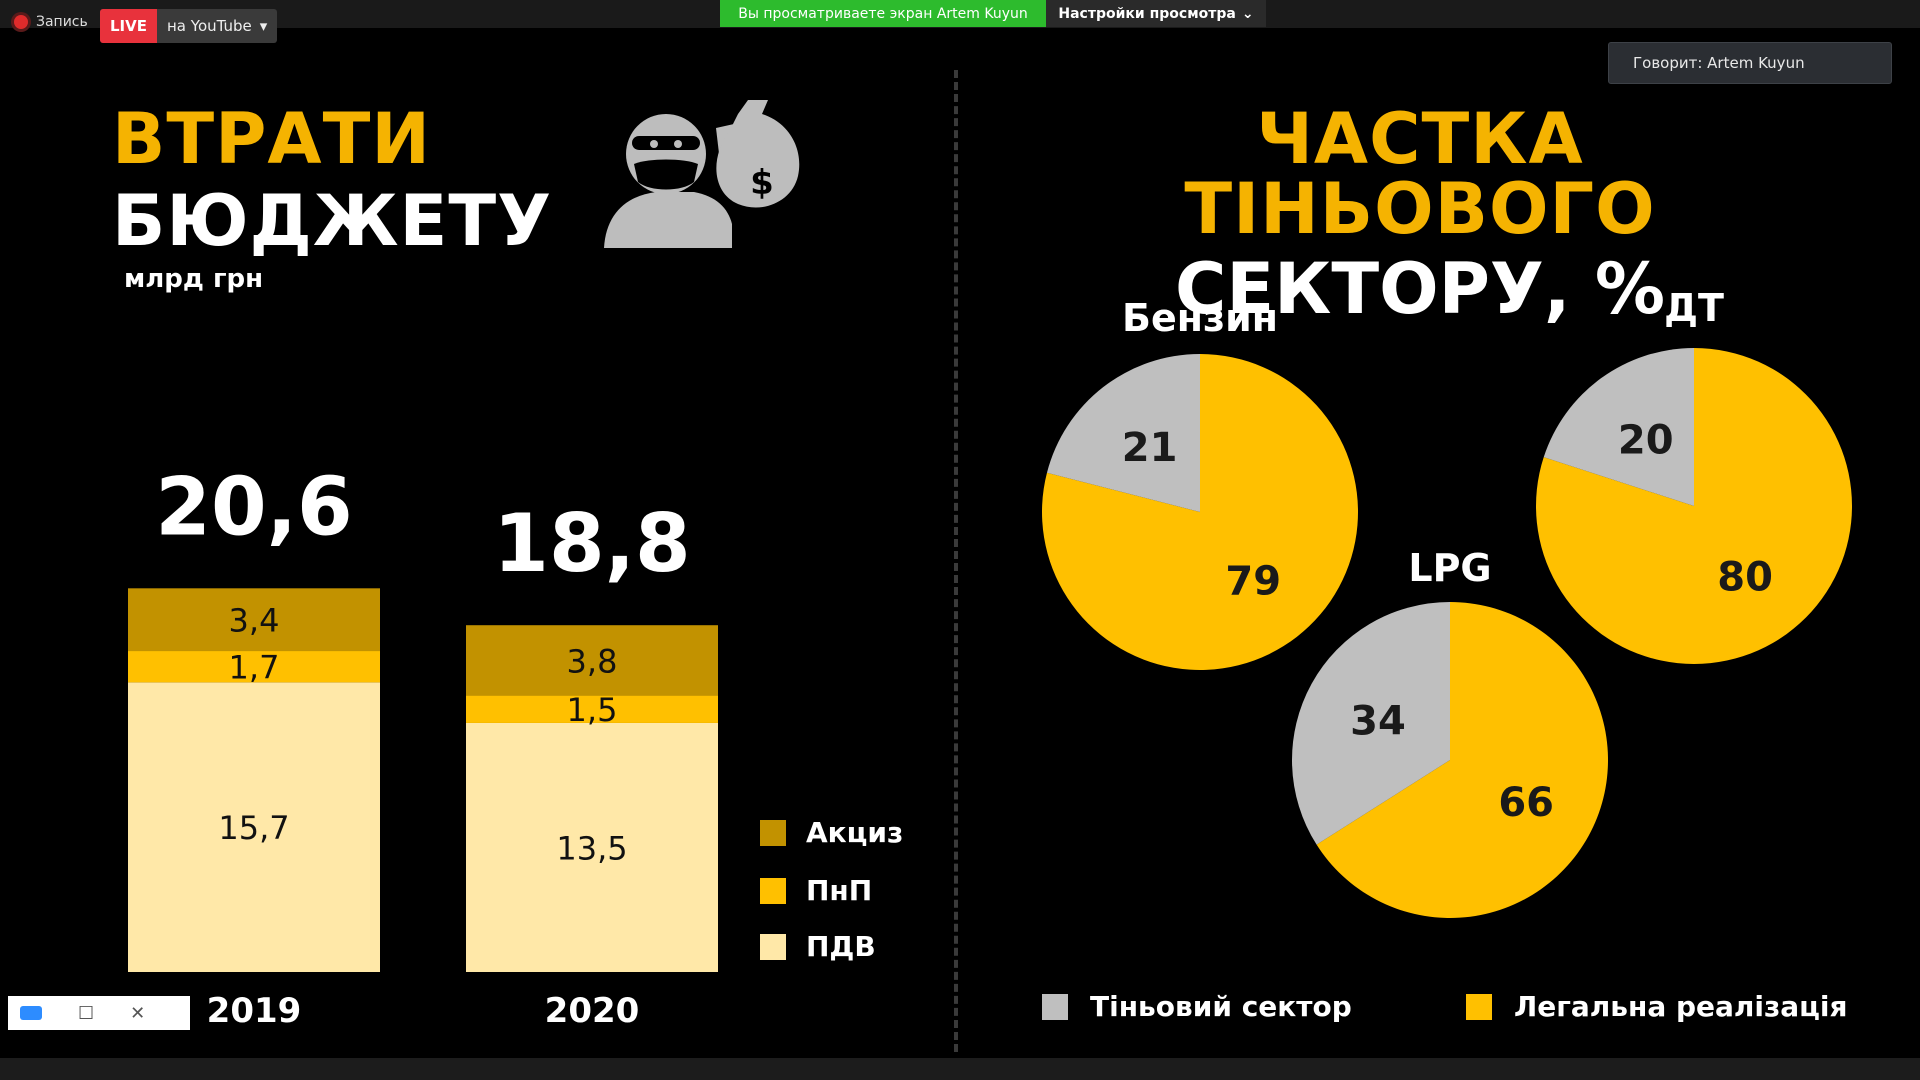 The width and height of the screenshot is (1920, 1080). I want to click on bar-segment-ПДВ-2020, so click(592, 847).